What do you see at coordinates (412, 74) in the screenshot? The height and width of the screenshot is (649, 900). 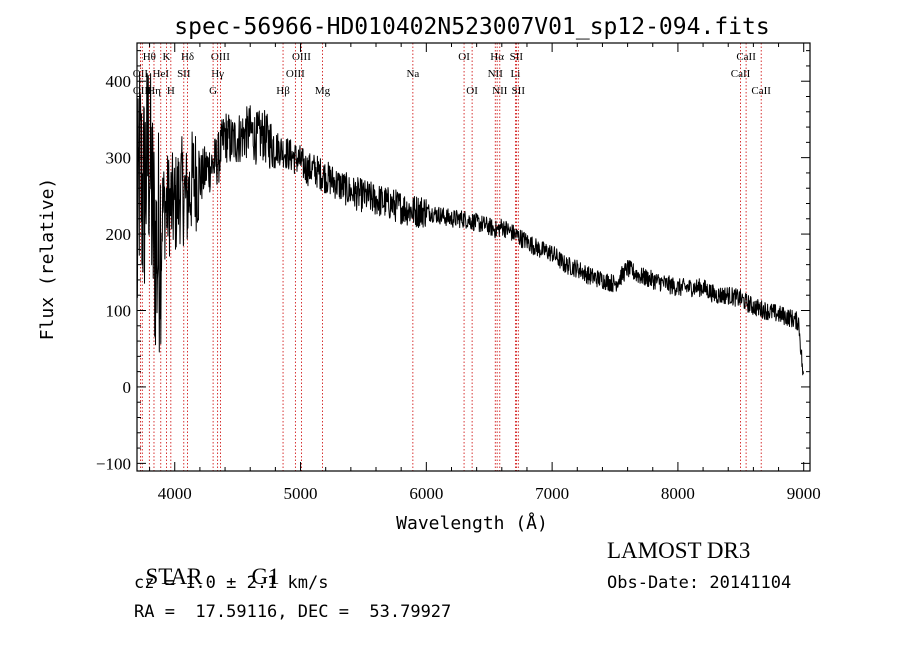 I see `marker-label: Na` at bounding box center [412, 74].